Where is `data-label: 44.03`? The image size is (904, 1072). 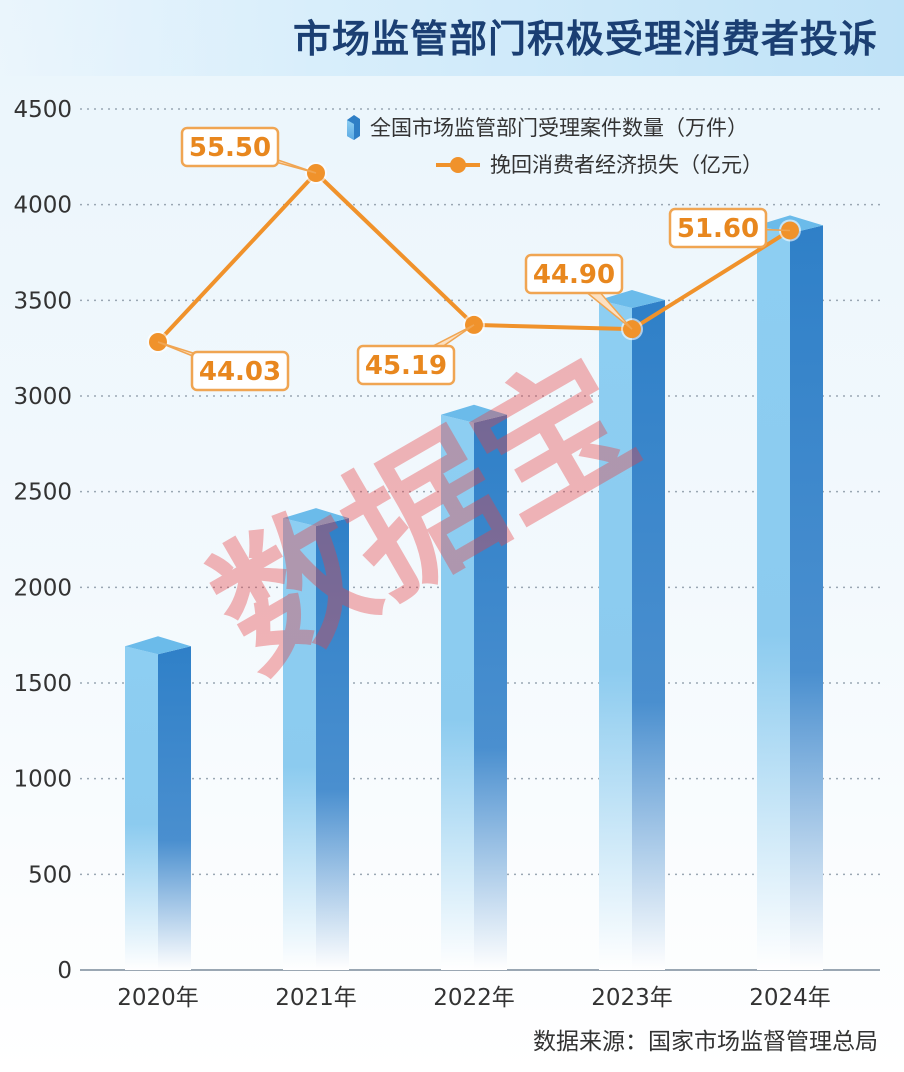 data-label: 44.03 is located at coordinates (223, 366).